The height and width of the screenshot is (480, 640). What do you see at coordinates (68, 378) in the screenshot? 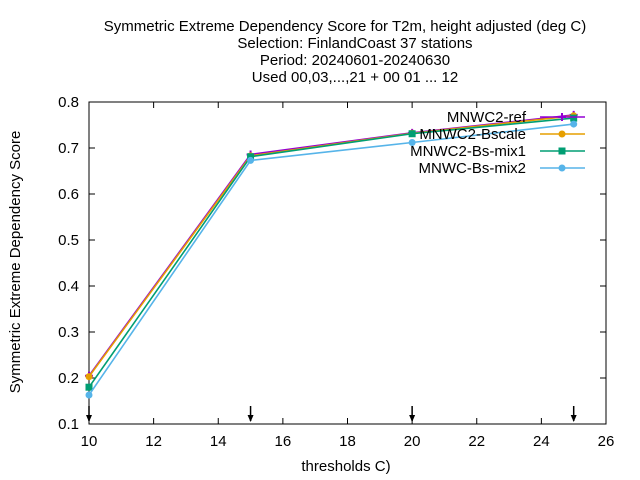
I see `y-tick-label: 0.2` at bounding box center [68, 378].